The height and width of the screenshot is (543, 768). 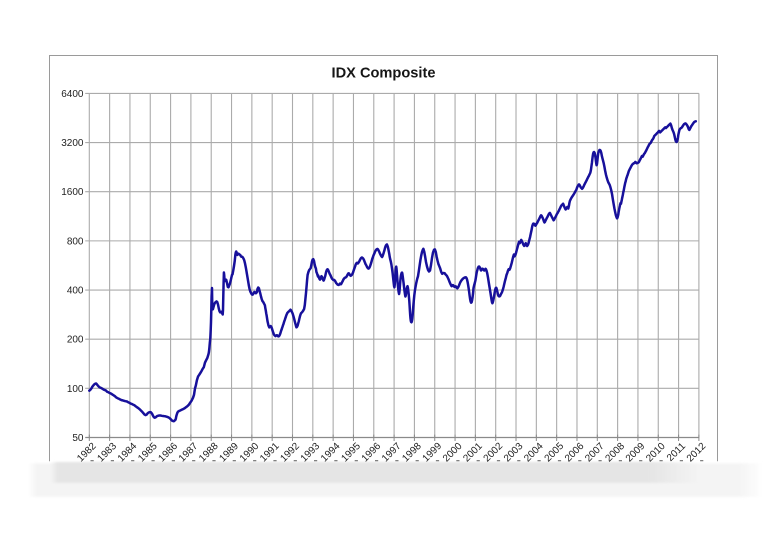 I want to click on svg-text: 800, so click(x=75, y=241).